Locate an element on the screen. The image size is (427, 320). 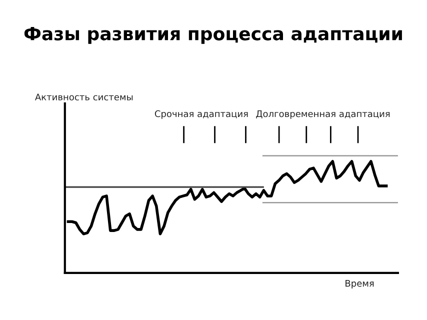
x-axis-title: Время is located at coordinates (360, 284).